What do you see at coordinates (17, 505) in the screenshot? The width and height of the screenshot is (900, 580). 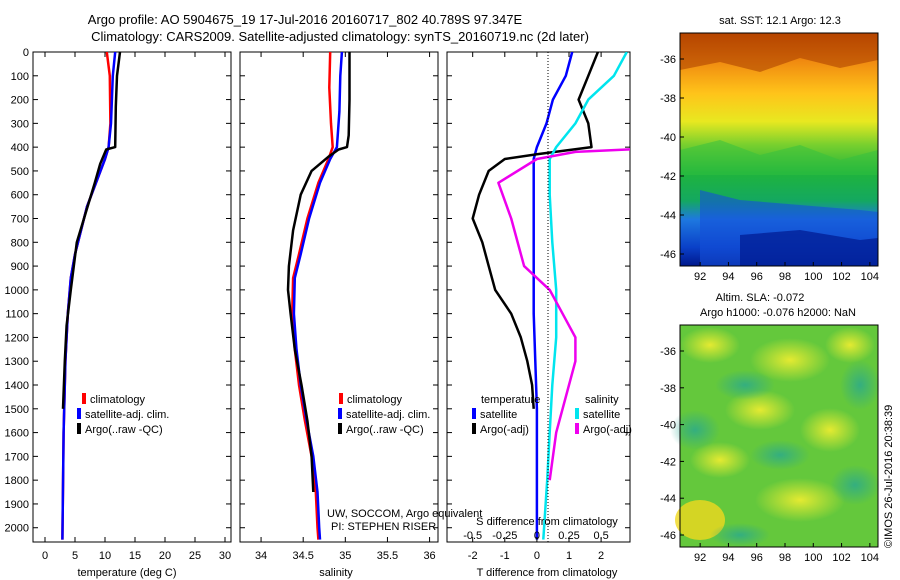 I see `depth-tick-label: 1900` at bounding box center [17, 505].